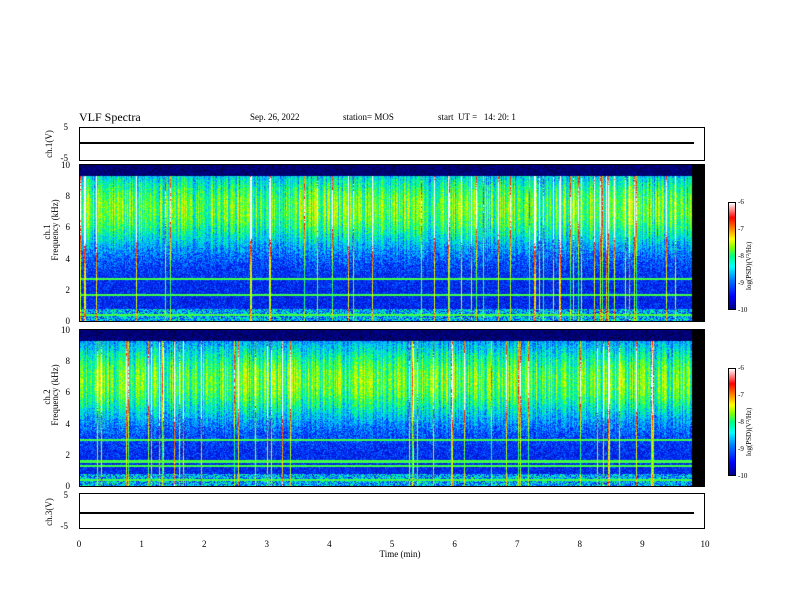  What do you see at coordinates (705, 544) in the screenshot?
I see `time-tick-10: 10` at bounding box center [705, 544].